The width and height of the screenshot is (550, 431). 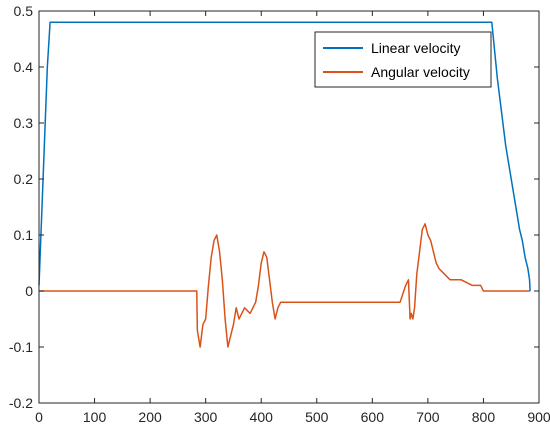 I want to click on legend-label-linear-velocity: Linear velocity, so click(x=416, y=48).